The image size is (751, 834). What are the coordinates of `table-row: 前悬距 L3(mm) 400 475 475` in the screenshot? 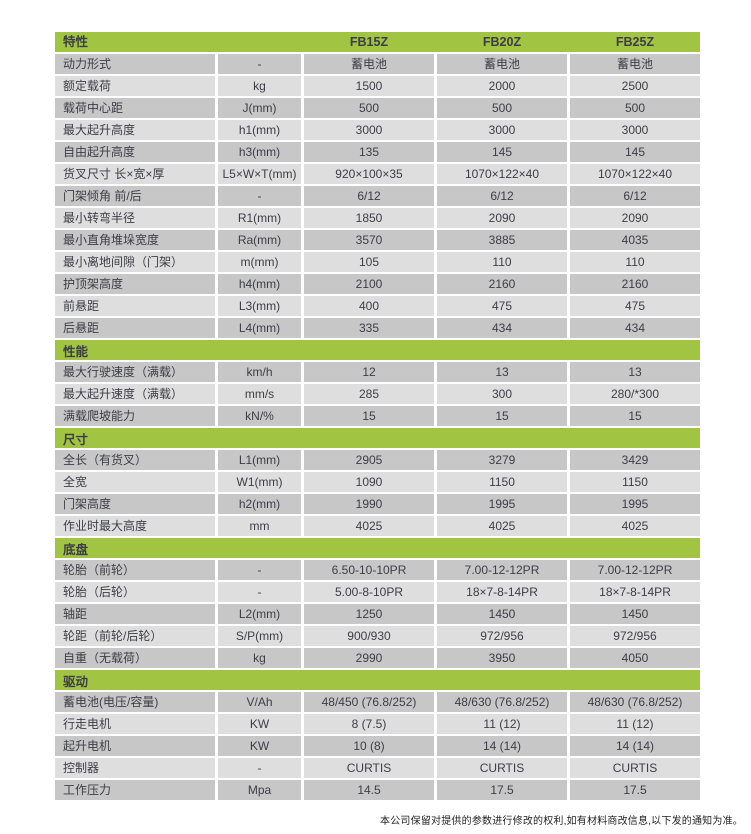 It's located at (377, 306).